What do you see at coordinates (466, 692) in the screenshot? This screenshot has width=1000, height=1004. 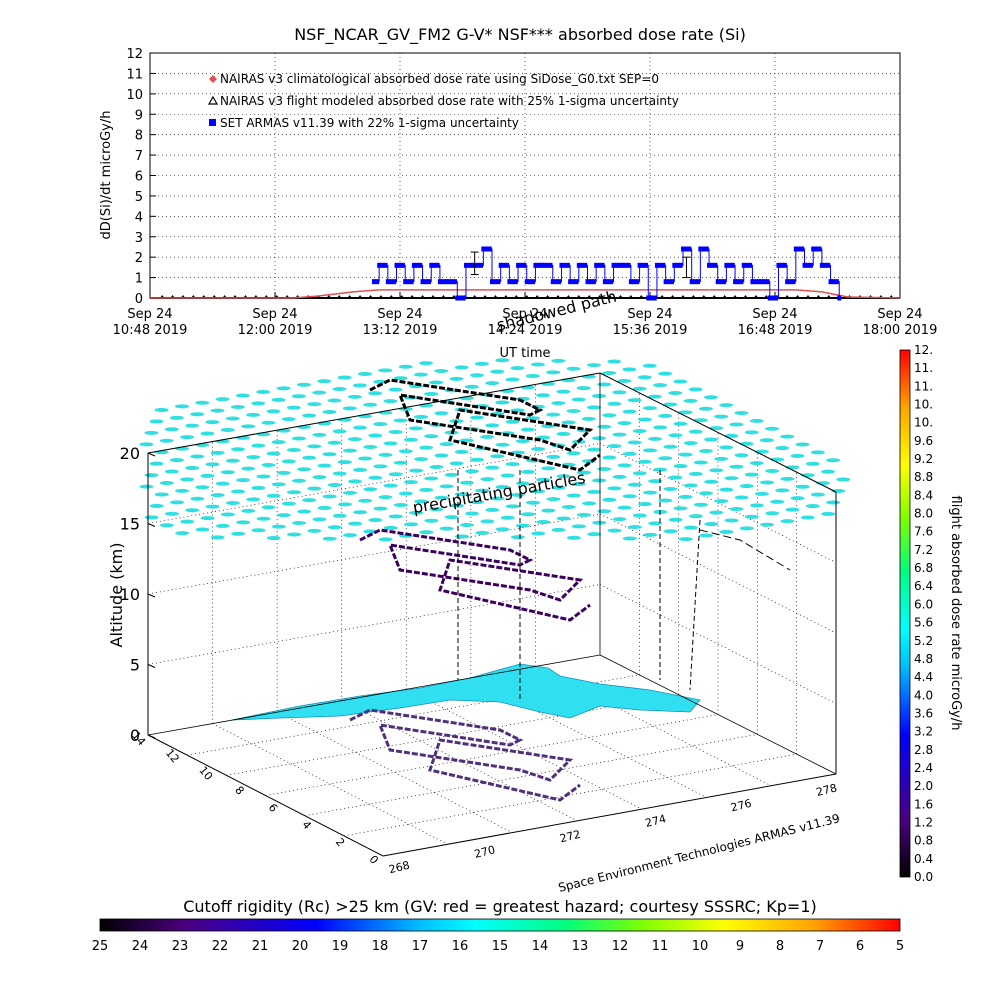 I see `ground-dose-footprint` at bounding box center [466, 692].